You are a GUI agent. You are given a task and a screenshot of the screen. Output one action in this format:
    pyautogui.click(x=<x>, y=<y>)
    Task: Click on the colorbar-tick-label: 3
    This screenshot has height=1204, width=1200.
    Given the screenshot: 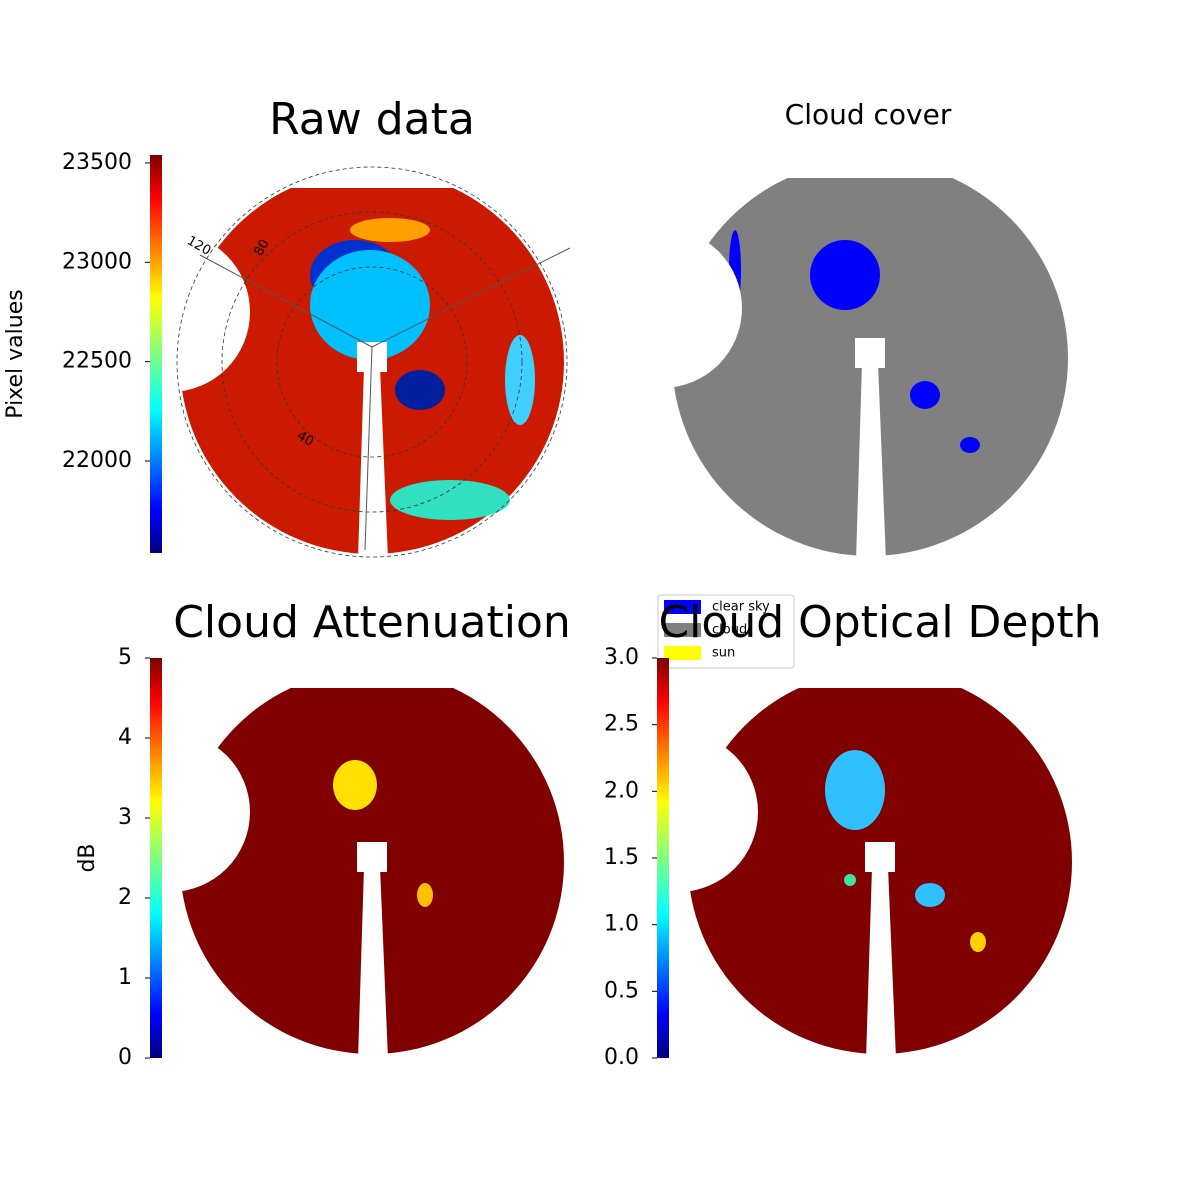 What is the action you would take?
    pyautogui.click(x=125, y=817)
    